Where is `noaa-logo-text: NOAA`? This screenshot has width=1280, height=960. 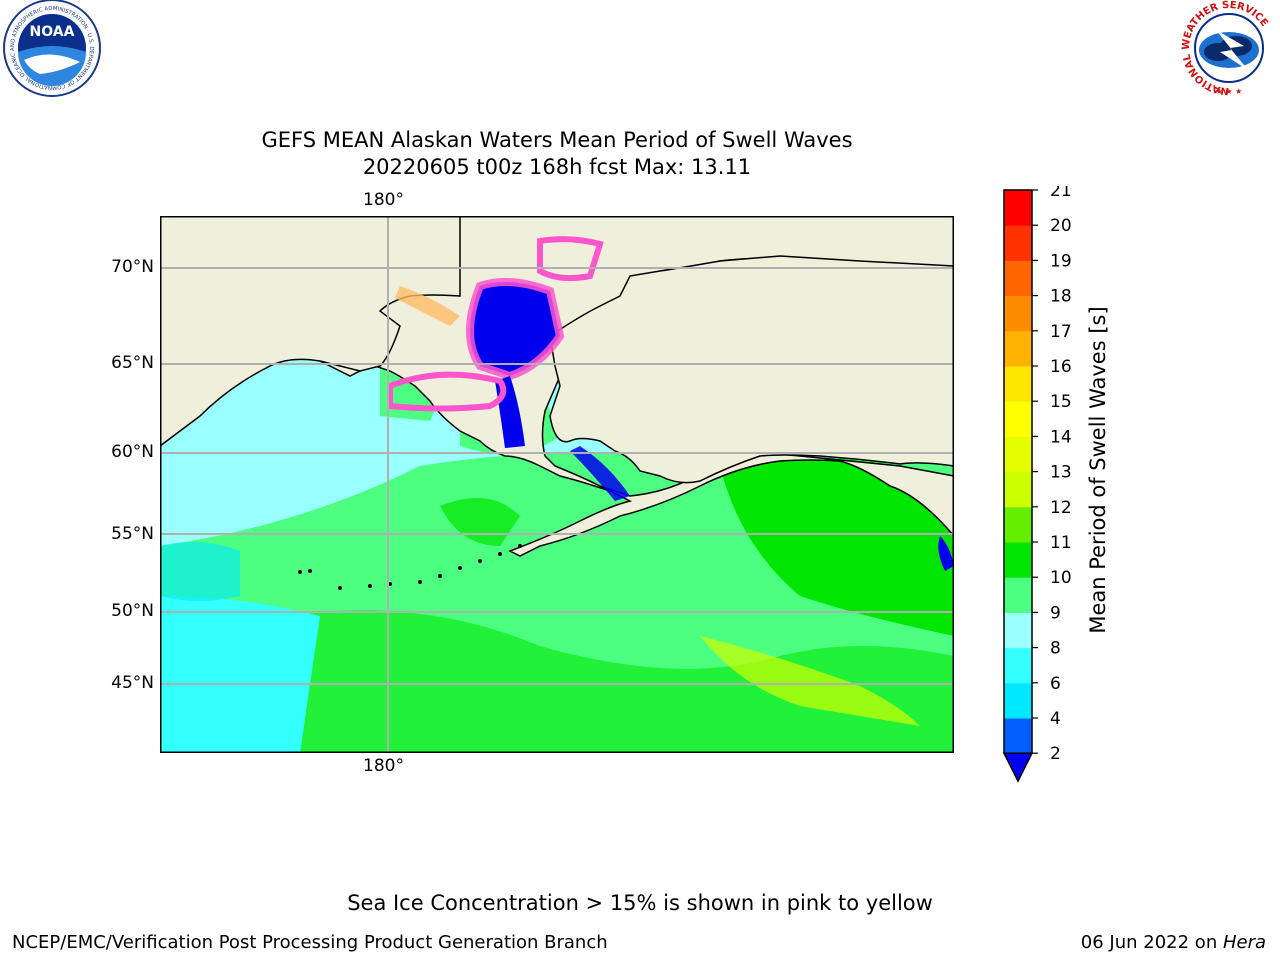
noaa-logo-text: NOAA is located at coordinates (52, 32).